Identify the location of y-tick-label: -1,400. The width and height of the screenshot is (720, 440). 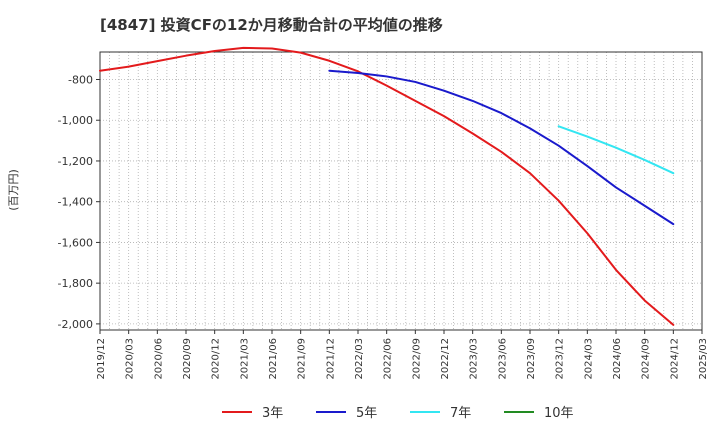
(75, 202).